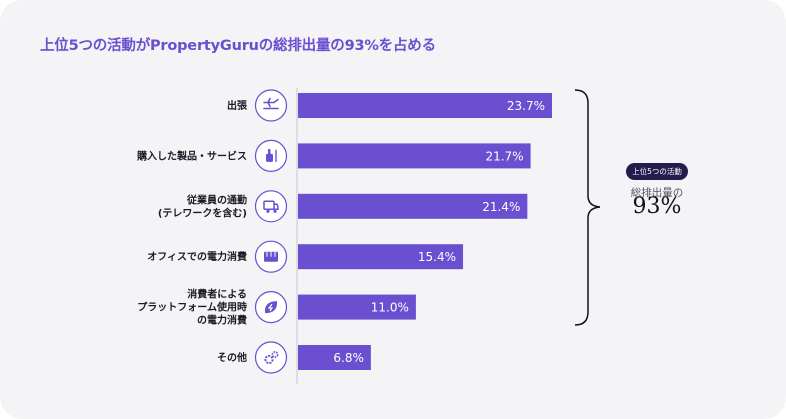 This screenshot has height=419, width=786. I want to click on category-label: プラットフォーム使用時, so click(192, 307).